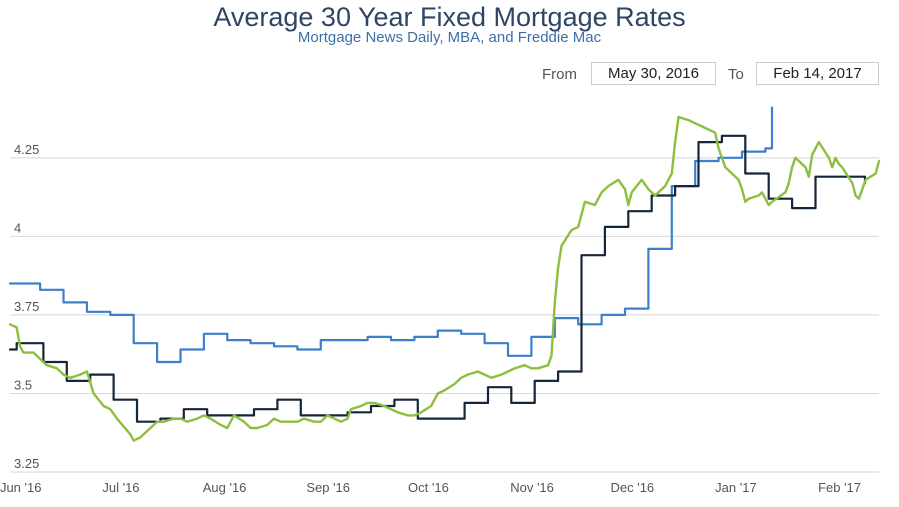  I want to click on x-tick-label: Jun '16, so click(20, 487).